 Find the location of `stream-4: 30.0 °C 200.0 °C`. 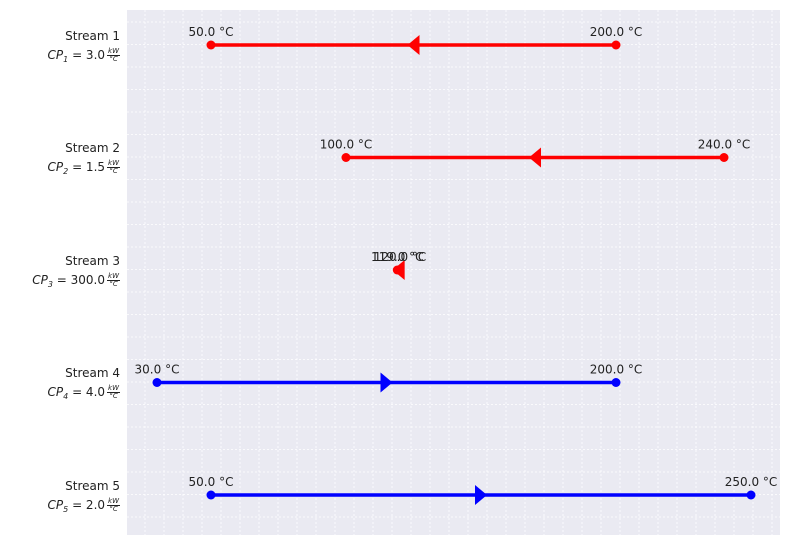

stream-4: 30.0 °C 200.0 °C is located at coordinates (389, 378).